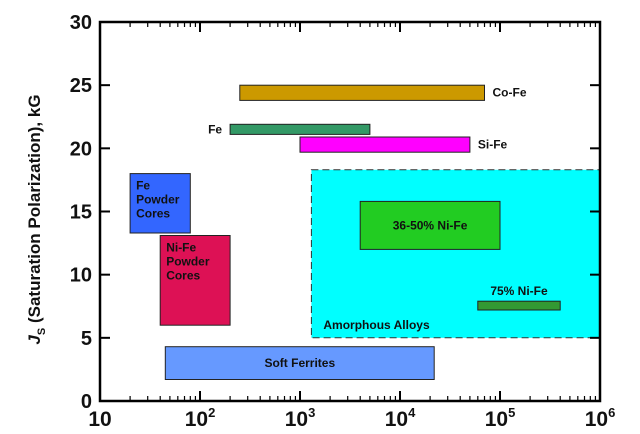  Describe the element at coordinates (611, 412) in the screenshot. I see `x-tick-exponent: 6` at that location.